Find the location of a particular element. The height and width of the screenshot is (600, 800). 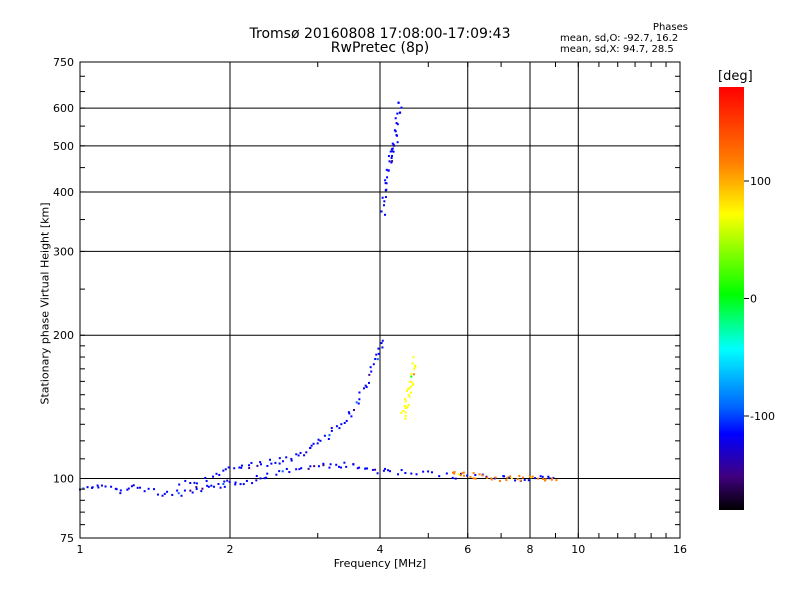

y-tick-label: 750 is located at coordinates (63, 62).